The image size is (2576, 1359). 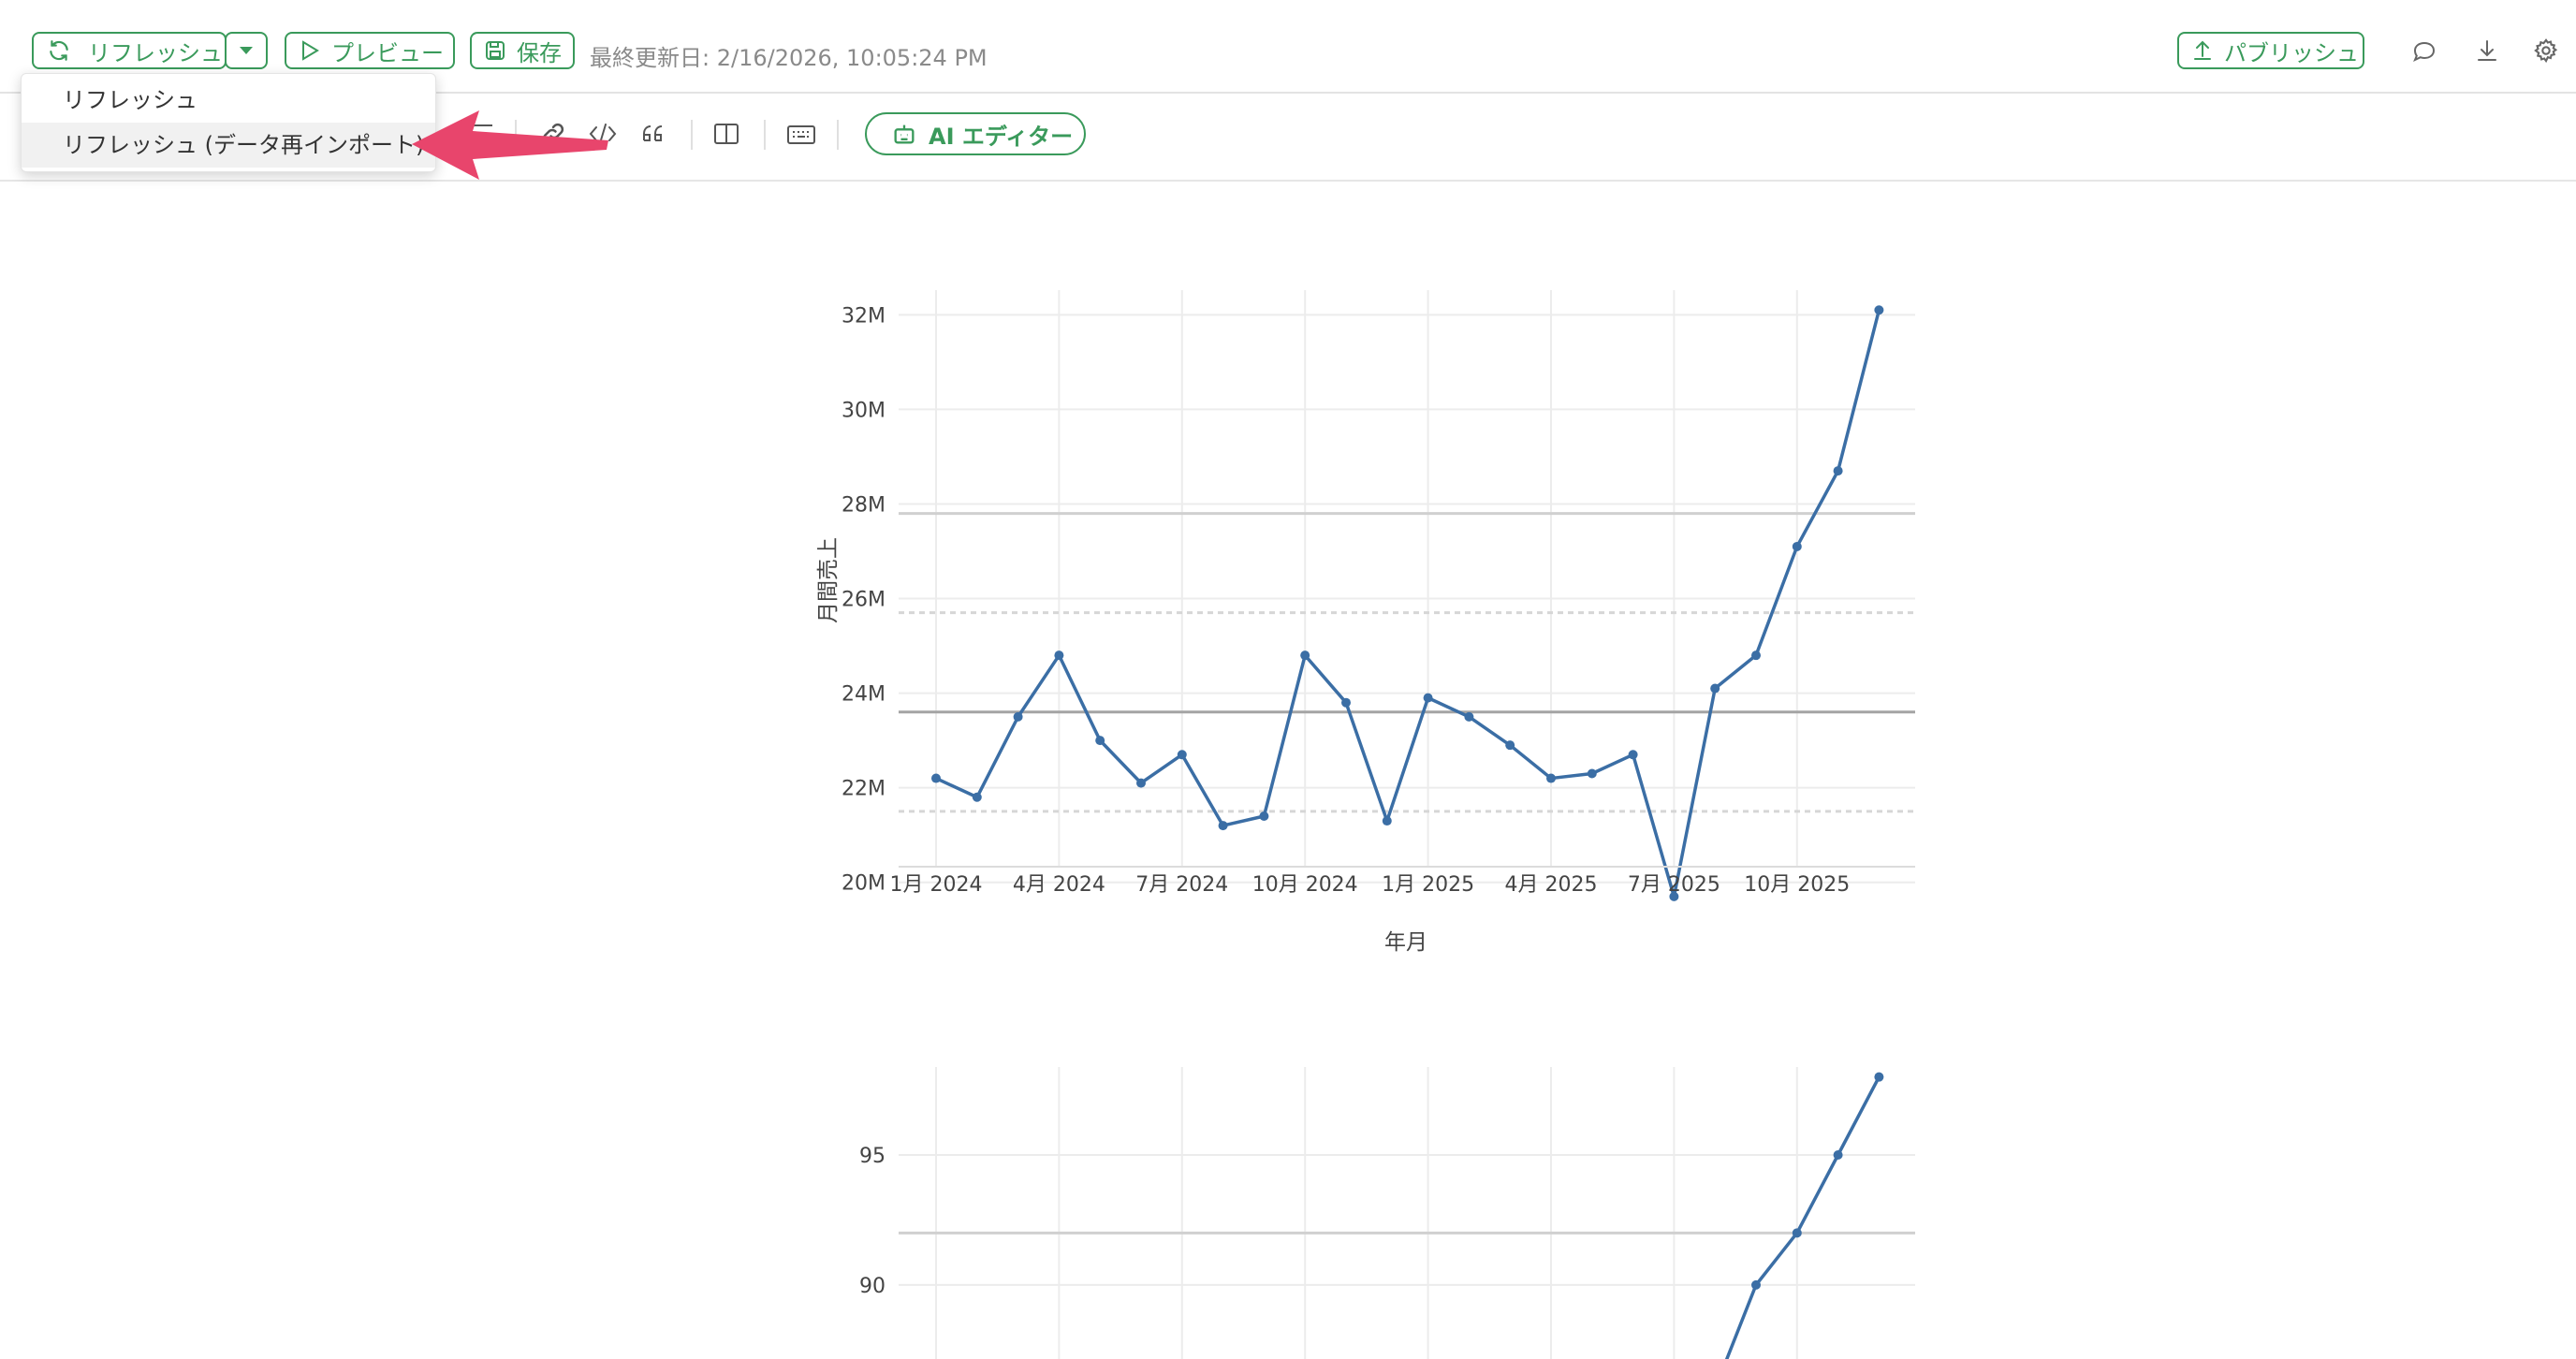 What do you see at coordinates (130, 100) in the screenshot?
I see `menu-item-refresh-label: リフレッシュ` at bounding box center [130, 100].